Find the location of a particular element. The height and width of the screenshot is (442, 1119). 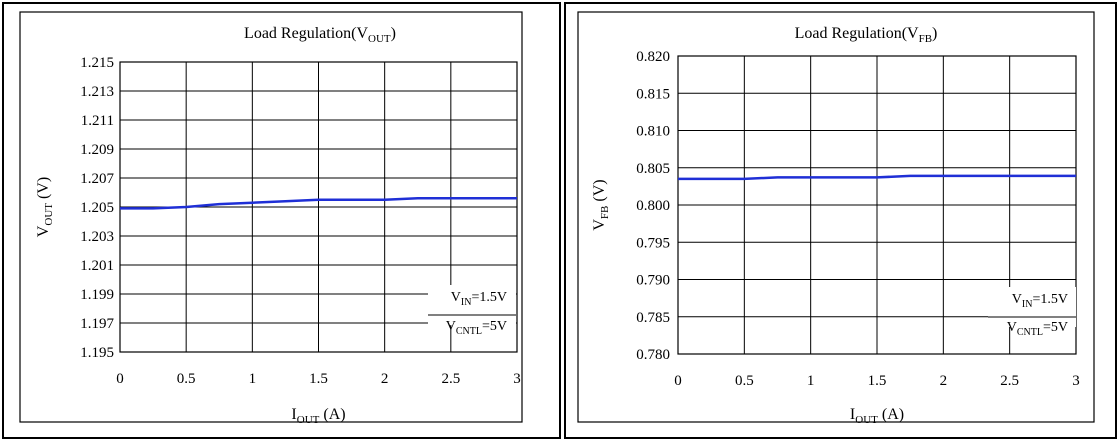

chart-title: Load Regulation(VOUT) is located at coordinates (320, 35).